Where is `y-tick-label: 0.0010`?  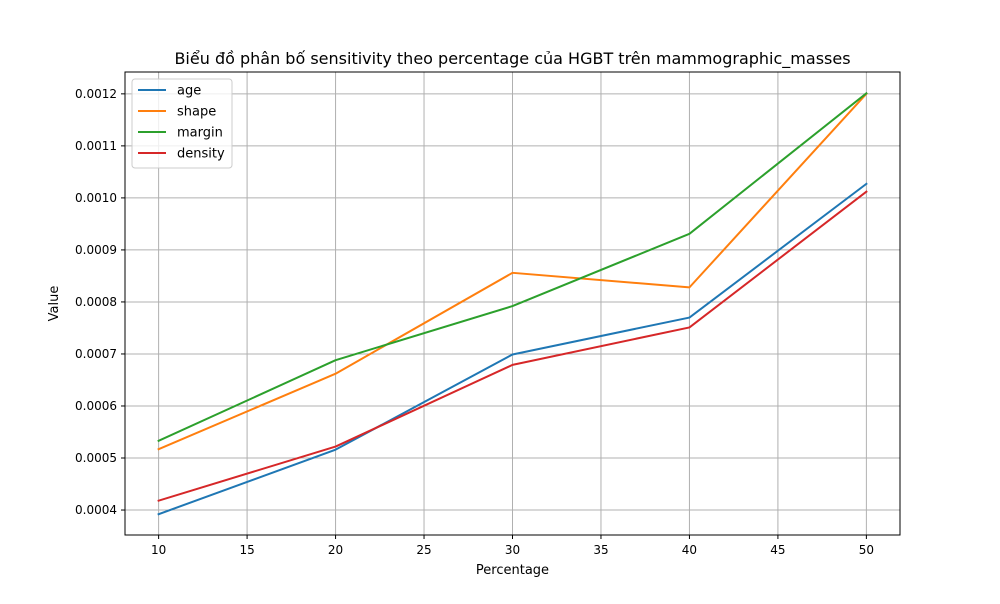
y-tick-label: 0.0010 is located at coordinates (96, 198).